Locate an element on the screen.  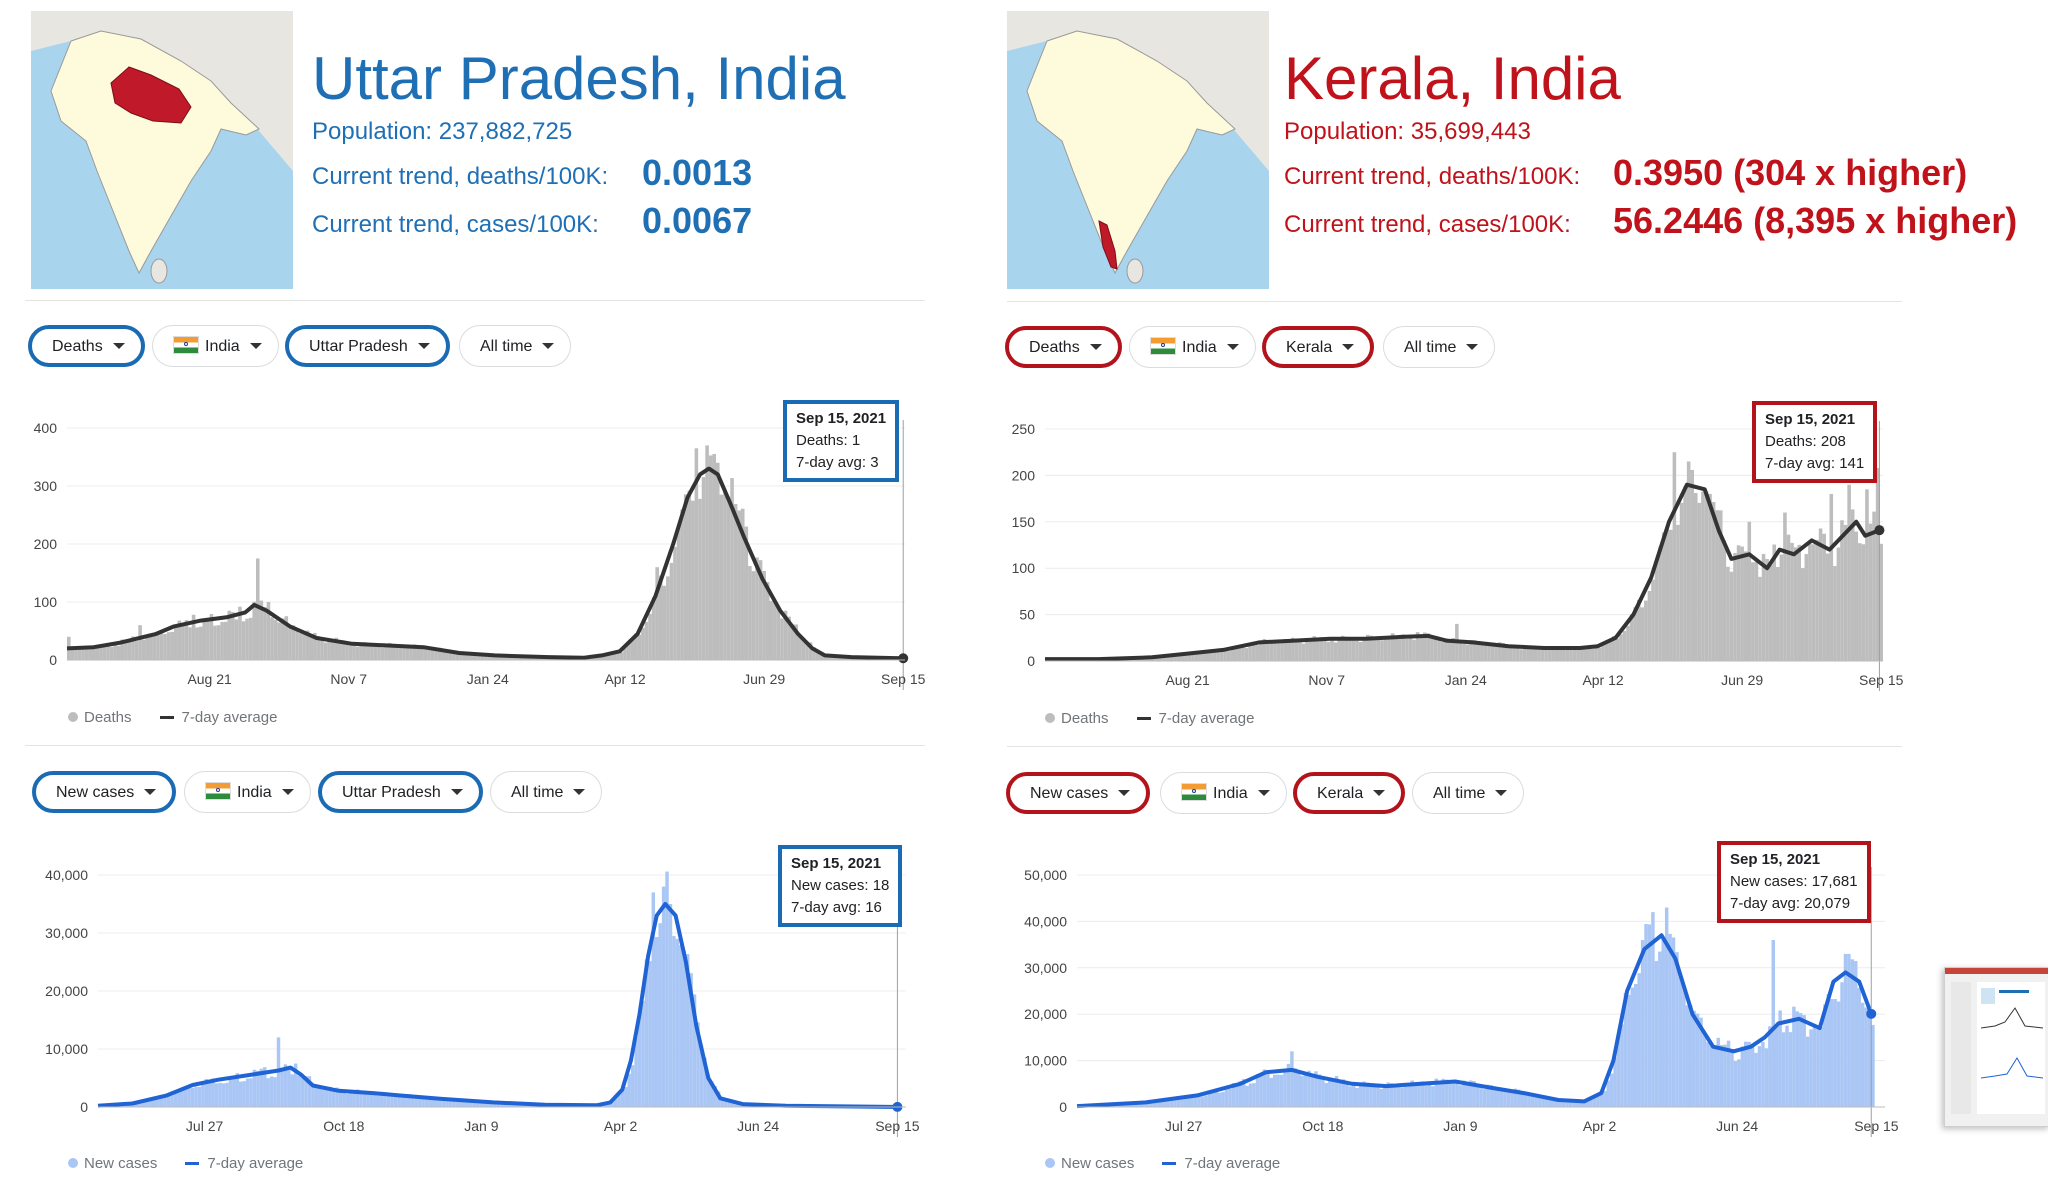
cases-trend-value: 0.0067 is located at coordinates (697, 220).